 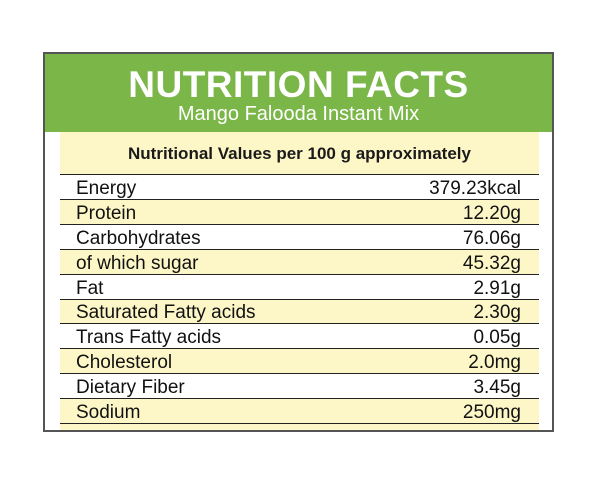 What do you see at coordinates (497, 288) in the screenshot?
I see `nutrient-value: 2.91g` at bounding box center [497, 288].